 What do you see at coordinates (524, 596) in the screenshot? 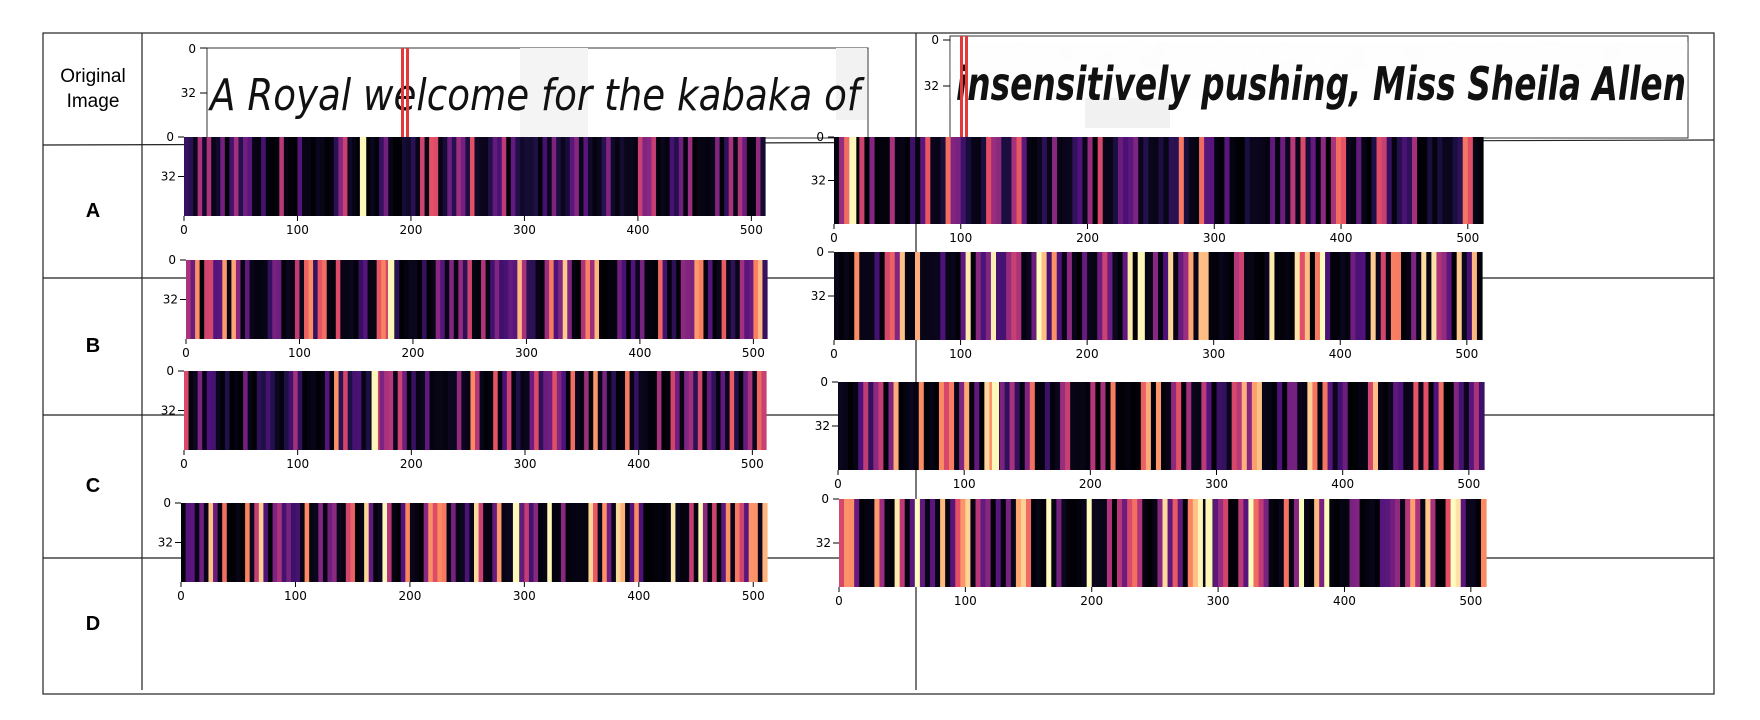
I see `x-tick-label: 300` at bounding box center [524, 596].